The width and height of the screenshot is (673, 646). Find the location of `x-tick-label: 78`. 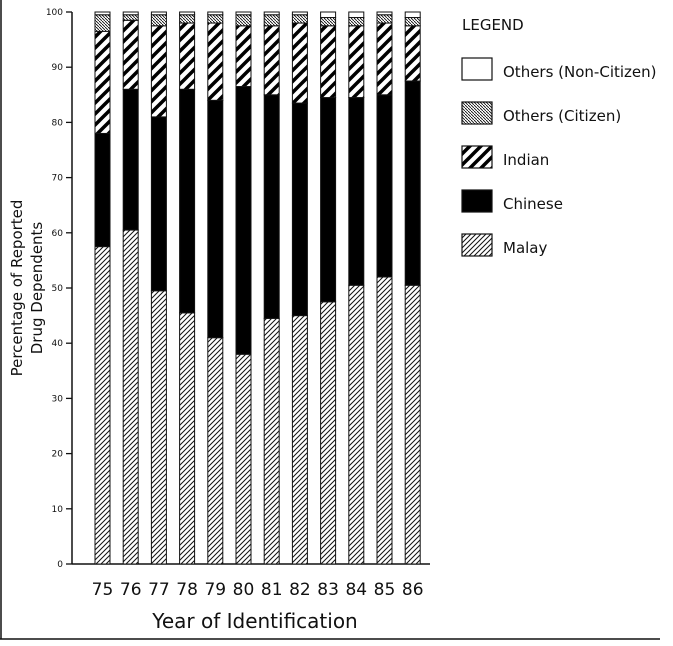

x-tick-label: 78 is located at coordinates (187, 590).